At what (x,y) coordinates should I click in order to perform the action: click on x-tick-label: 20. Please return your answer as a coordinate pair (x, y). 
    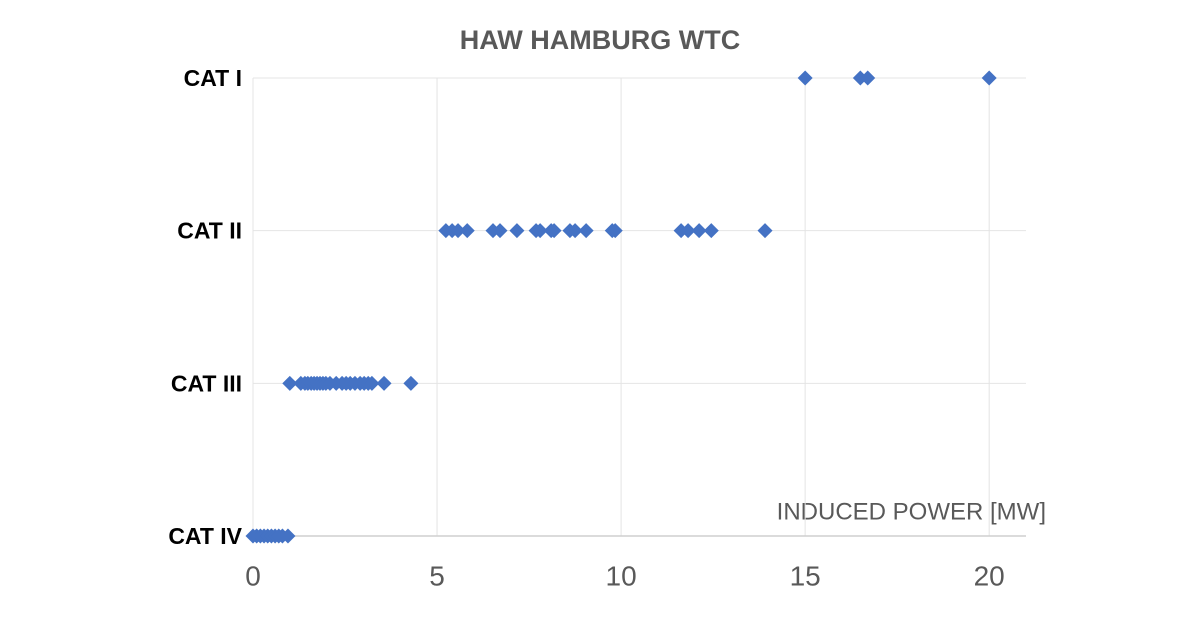
    Looking at the image, I should click on (989, 575).